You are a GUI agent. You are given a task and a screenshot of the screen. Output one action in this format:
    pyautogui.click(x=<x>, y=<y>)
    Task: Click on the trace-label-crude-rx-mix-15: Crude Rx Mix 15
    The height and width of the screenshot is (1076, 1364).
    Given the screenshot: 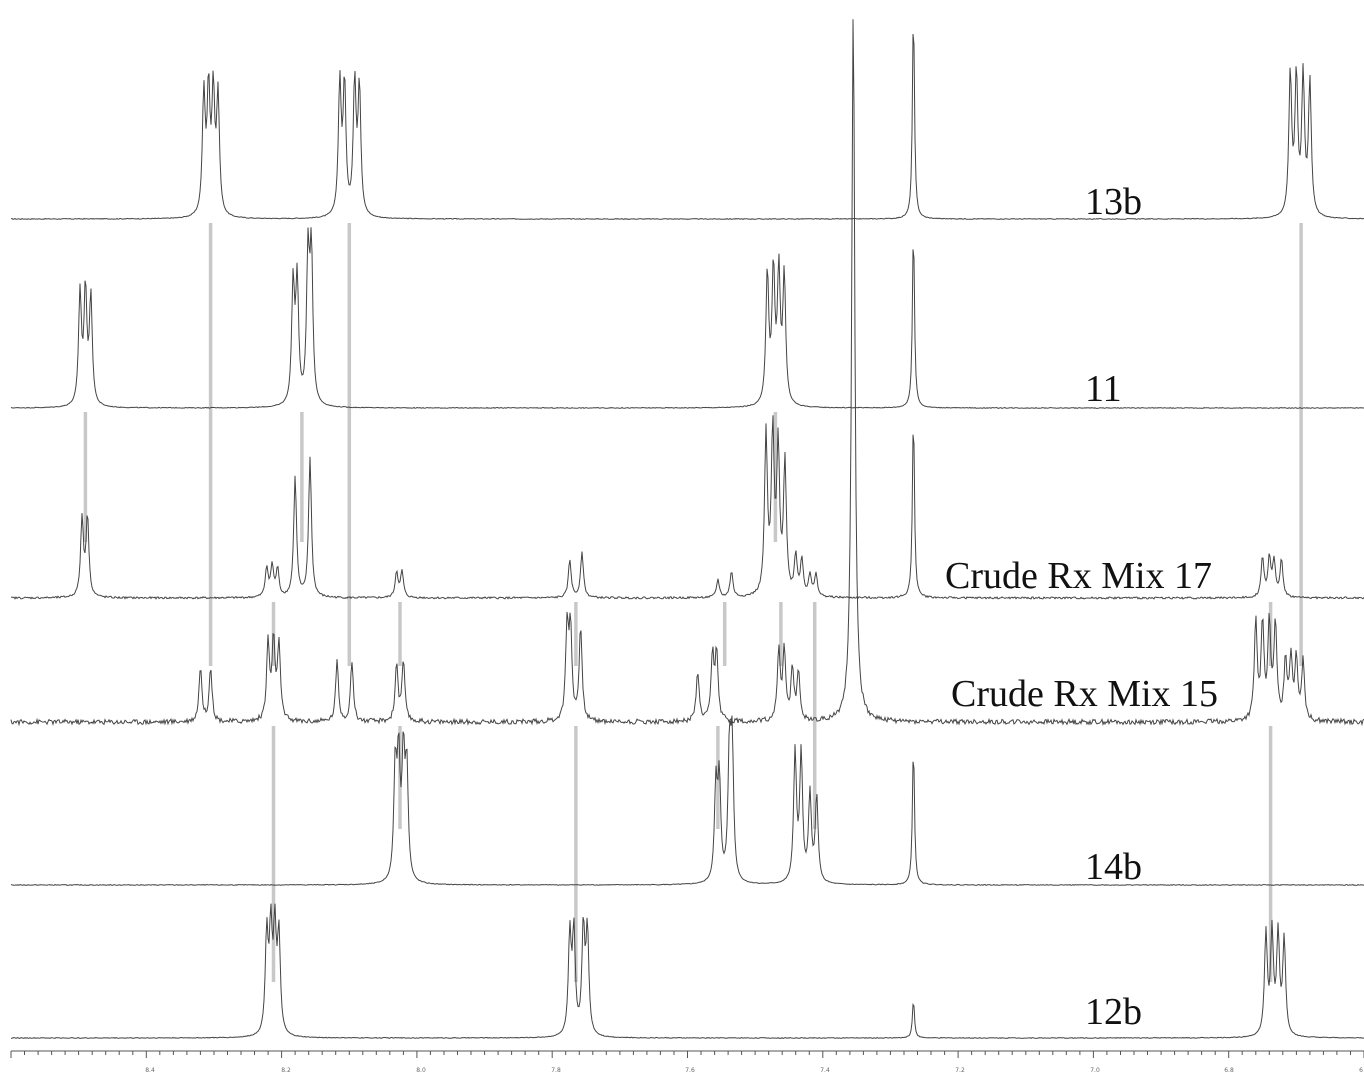 What is the action you would take?
    pyautogui.click(x=1084, y=694)
    